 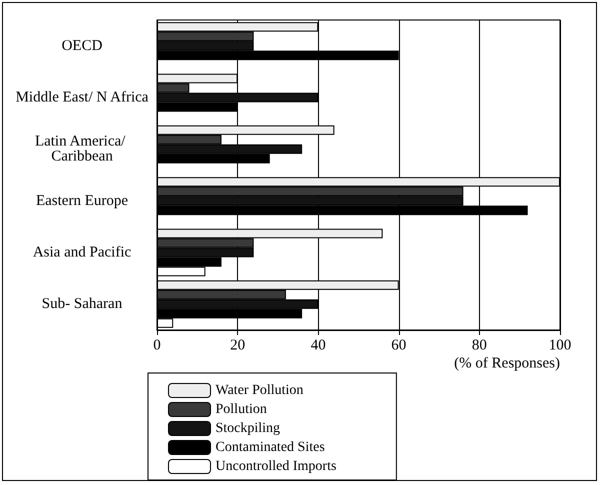 I want to click on y-tick-label: Middle East/ N Africa, so click(x=82, y=98).